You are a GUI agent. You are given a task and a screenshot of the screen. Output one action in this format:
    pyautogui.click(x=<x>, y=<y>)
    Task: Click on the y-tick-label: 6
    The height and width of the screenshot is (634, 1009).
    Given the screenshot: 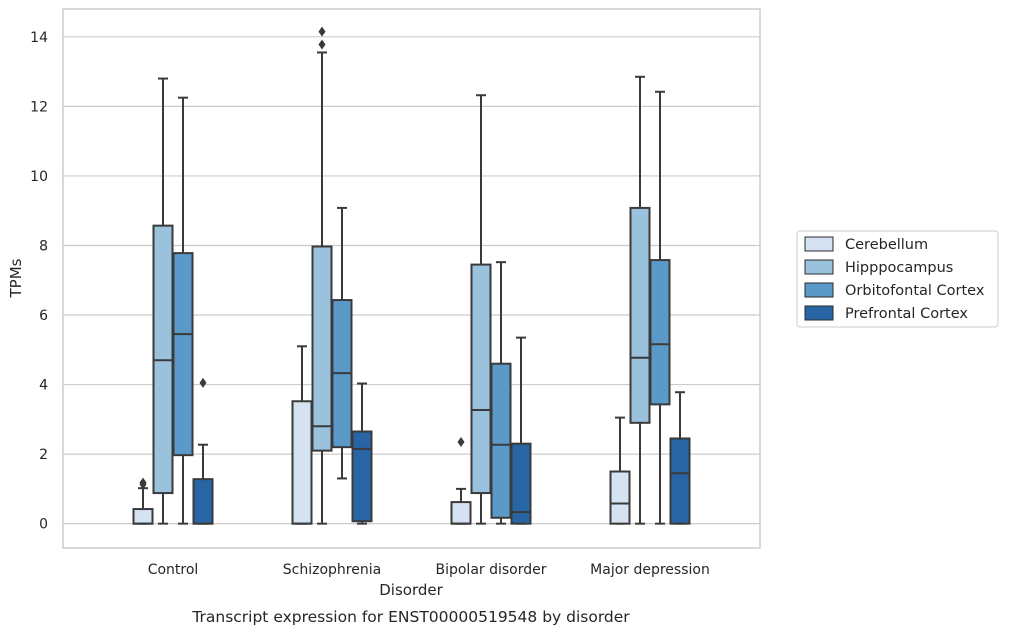 What is the action you would take?
    pyautogui.click(x=43, y=316)
    